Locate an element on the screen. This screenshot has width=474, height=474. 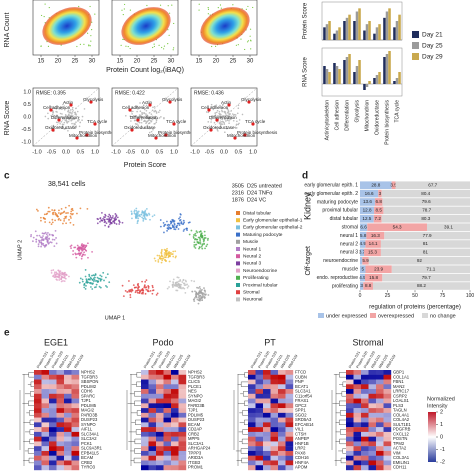
gene-label: TAGLN is located at coordinates (400, 410).